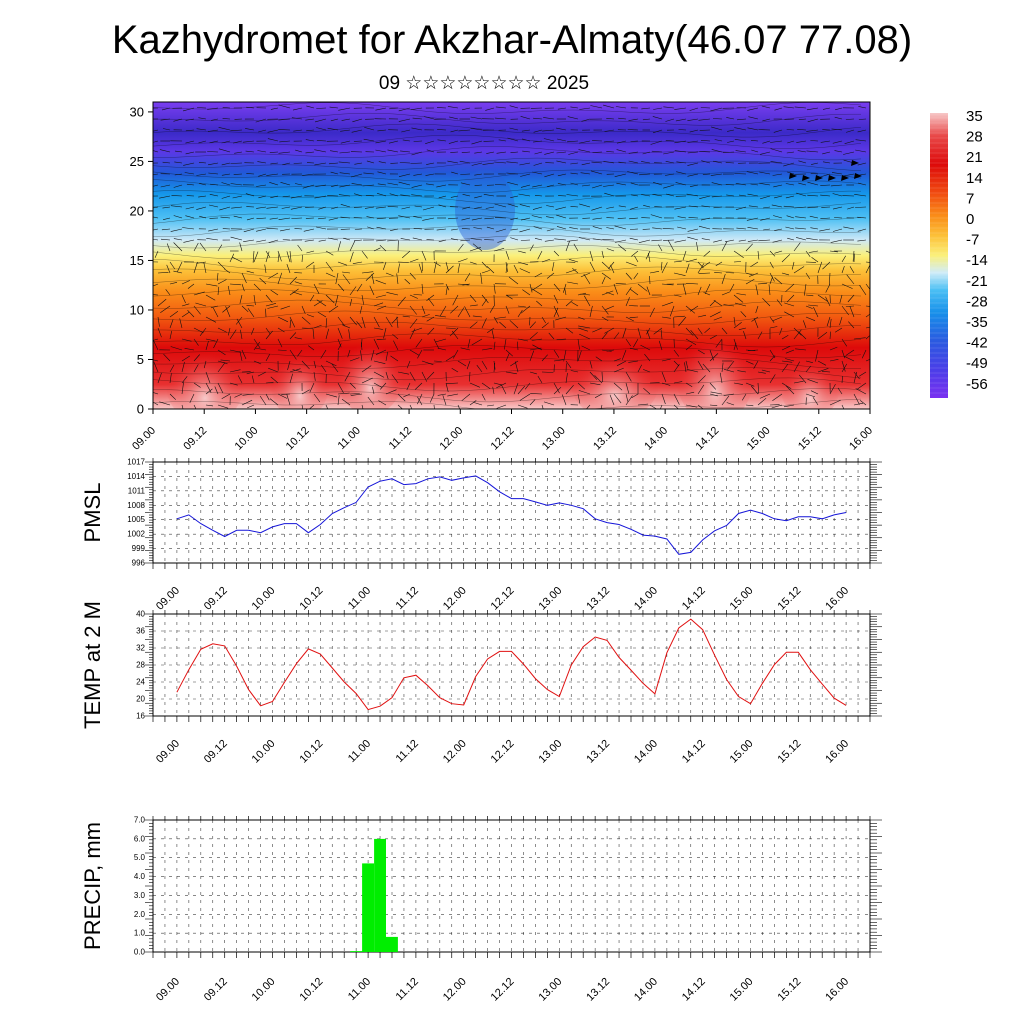 The image size is (1024, 1024). Describe the element at coordinates (511, 664) in the screenshot. I see `temp-line` at that location.